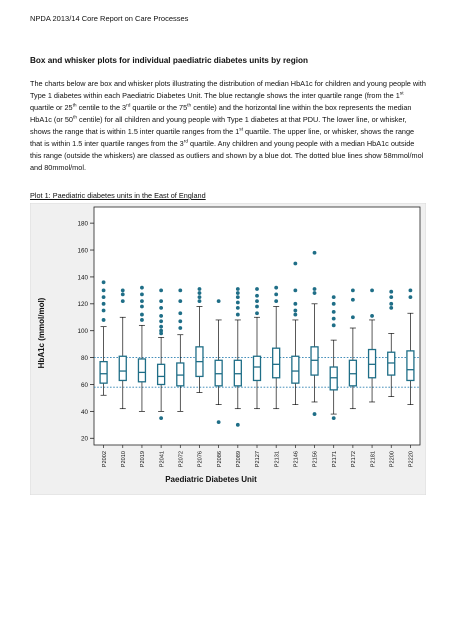 The width and height of the screenshot is (453, 640). What do you see at coordinates (335, 459) in the screenshot?
I see `x-tick-label: P2171` at bounding box center [335, 459].